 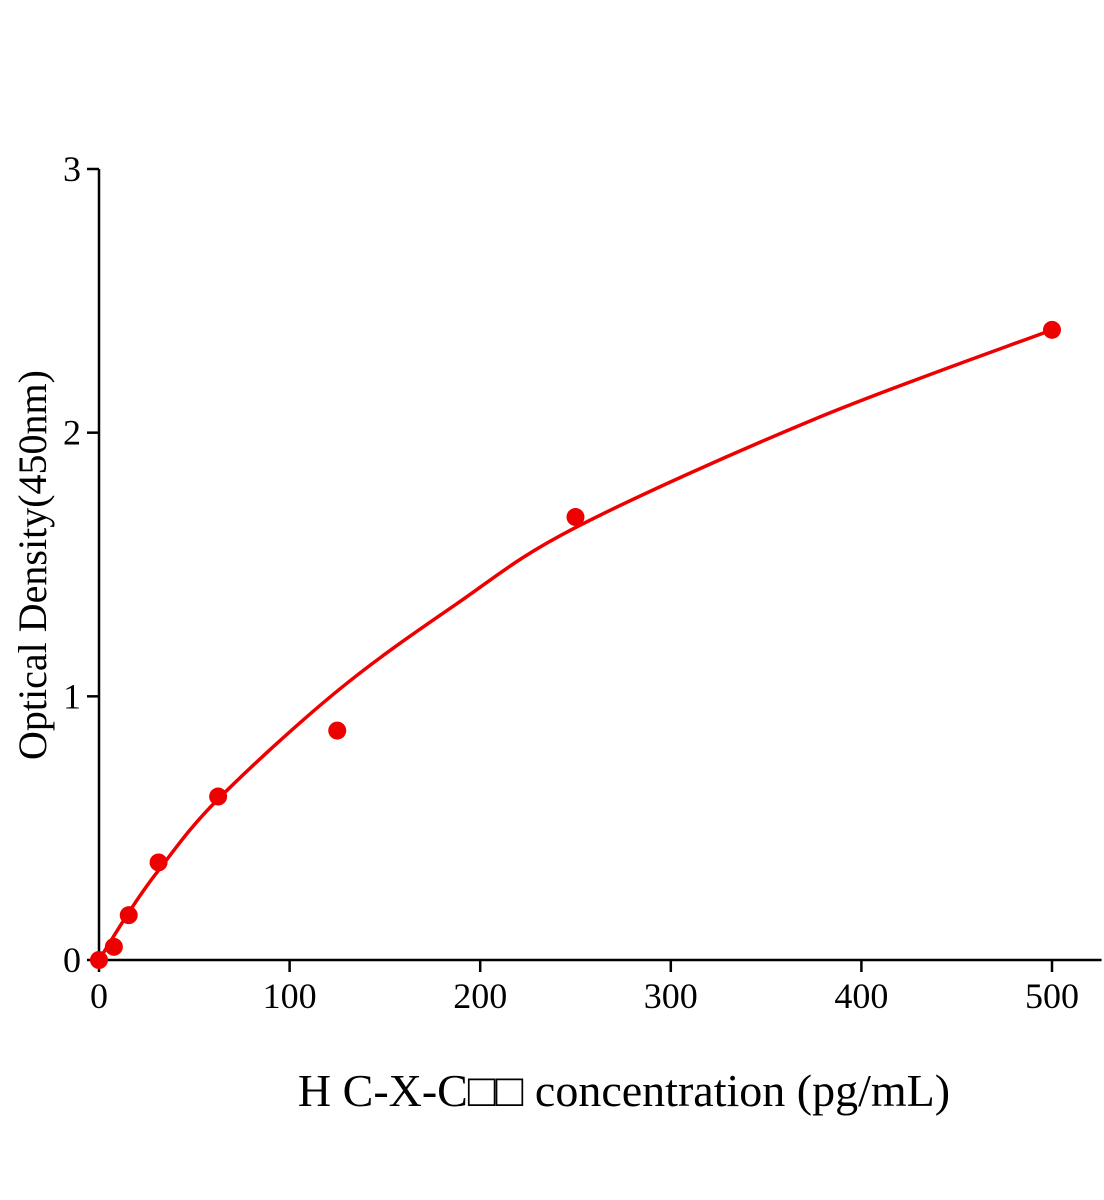 What do you see at coordinates (72, 433) in the screenshot?
I see `y-tick-label: 2` at bounding box center [72, 433].